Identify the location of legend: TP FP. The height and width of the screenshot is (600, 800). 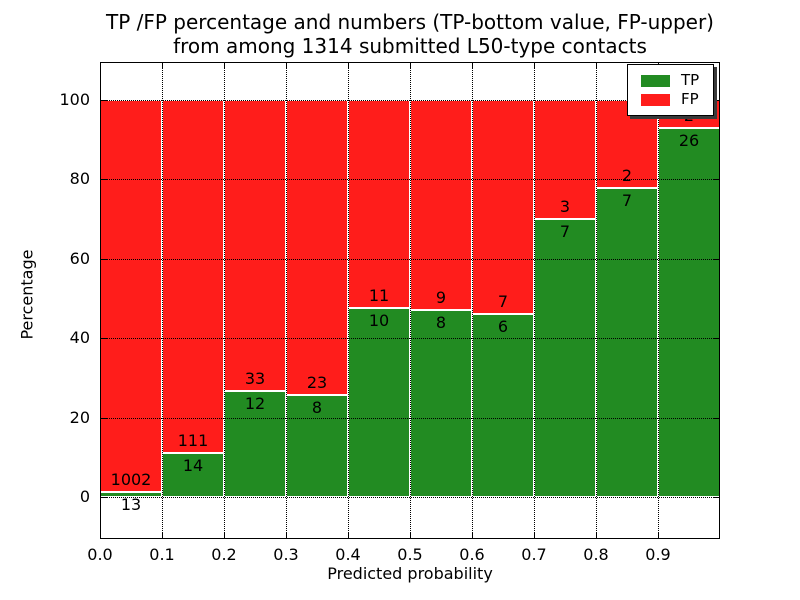
(670, 90).